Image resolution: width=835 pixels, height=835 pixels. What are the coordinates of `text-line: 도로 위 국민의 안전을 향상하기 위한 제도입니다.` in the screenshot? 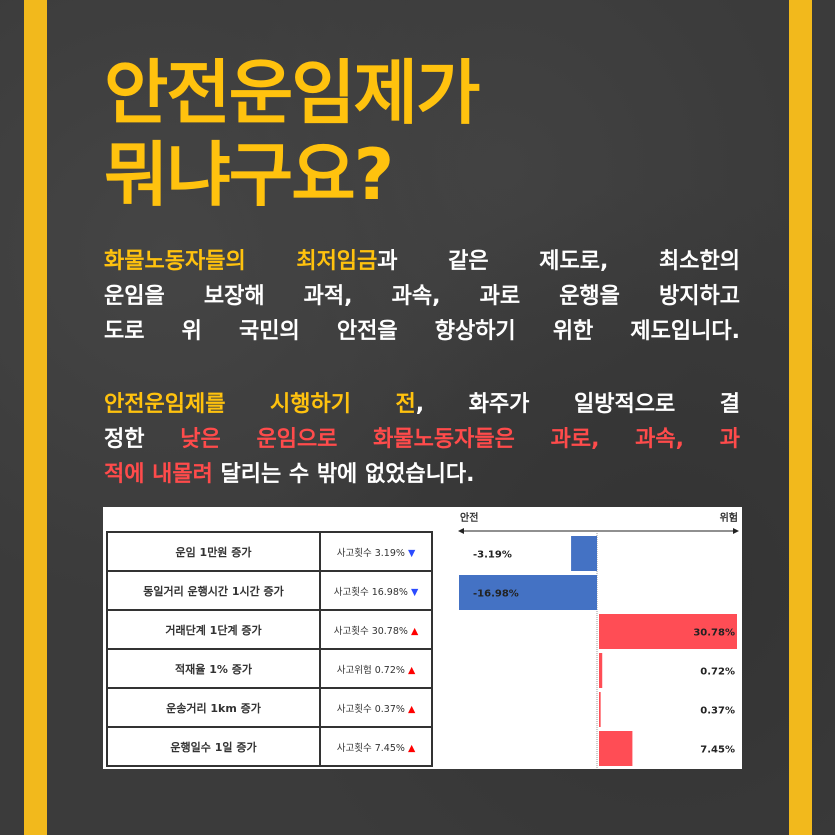 It's located at (422, 331).